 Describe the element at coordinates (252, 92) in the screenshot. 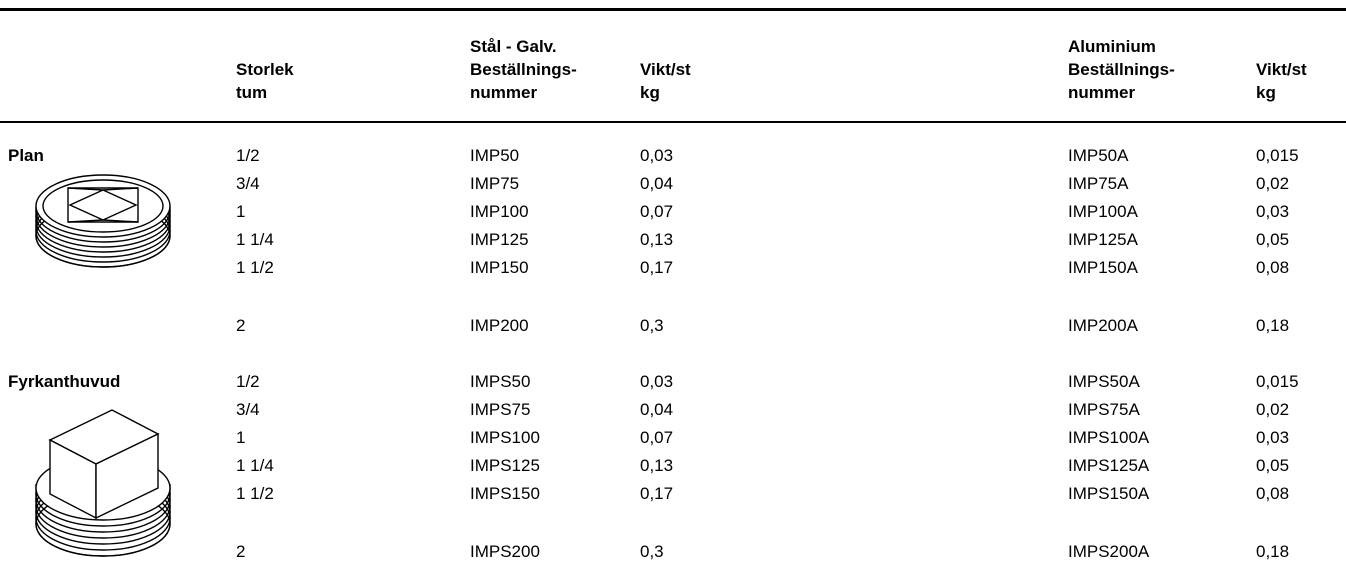

I see `header-storlek-line2: tum` at that location.